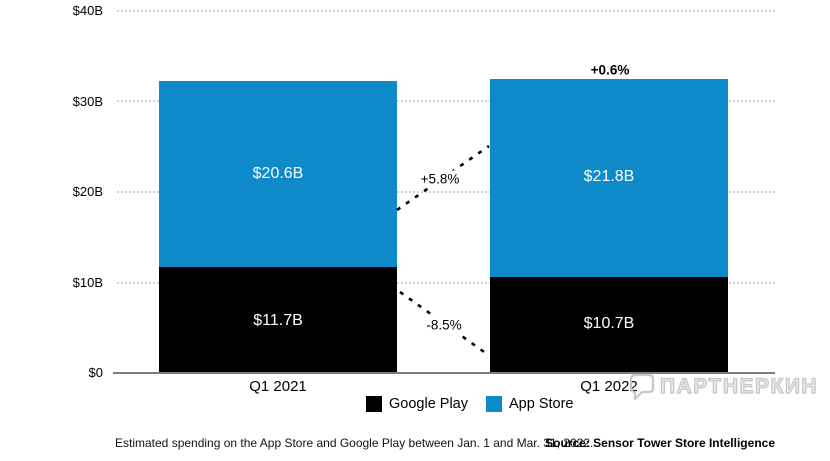 The height and width of the screenshot is (461, 830). I want to click on segment-value-label: $20.6B, so click(278, 173).